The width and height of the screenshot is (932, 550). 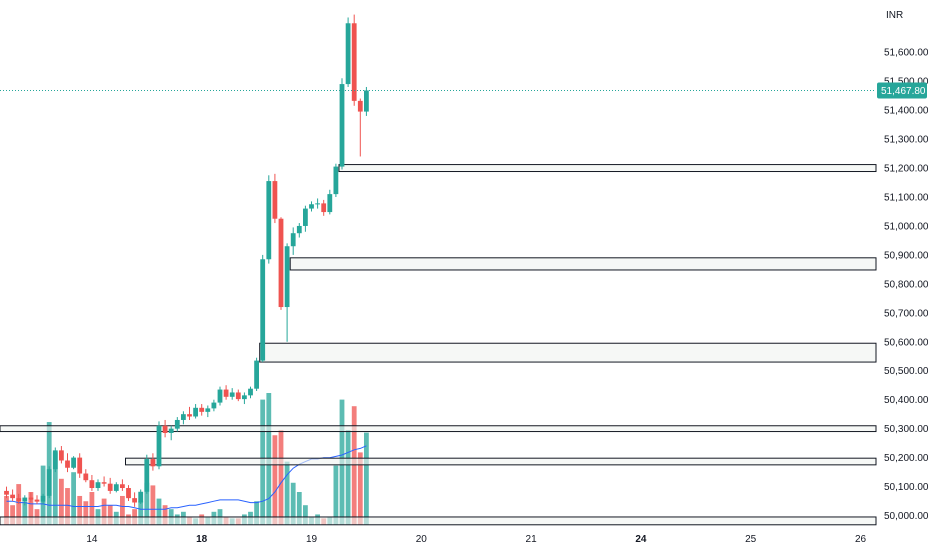 I want to click on price-tick-label: 51,500.00, so click(x=906, y=82).